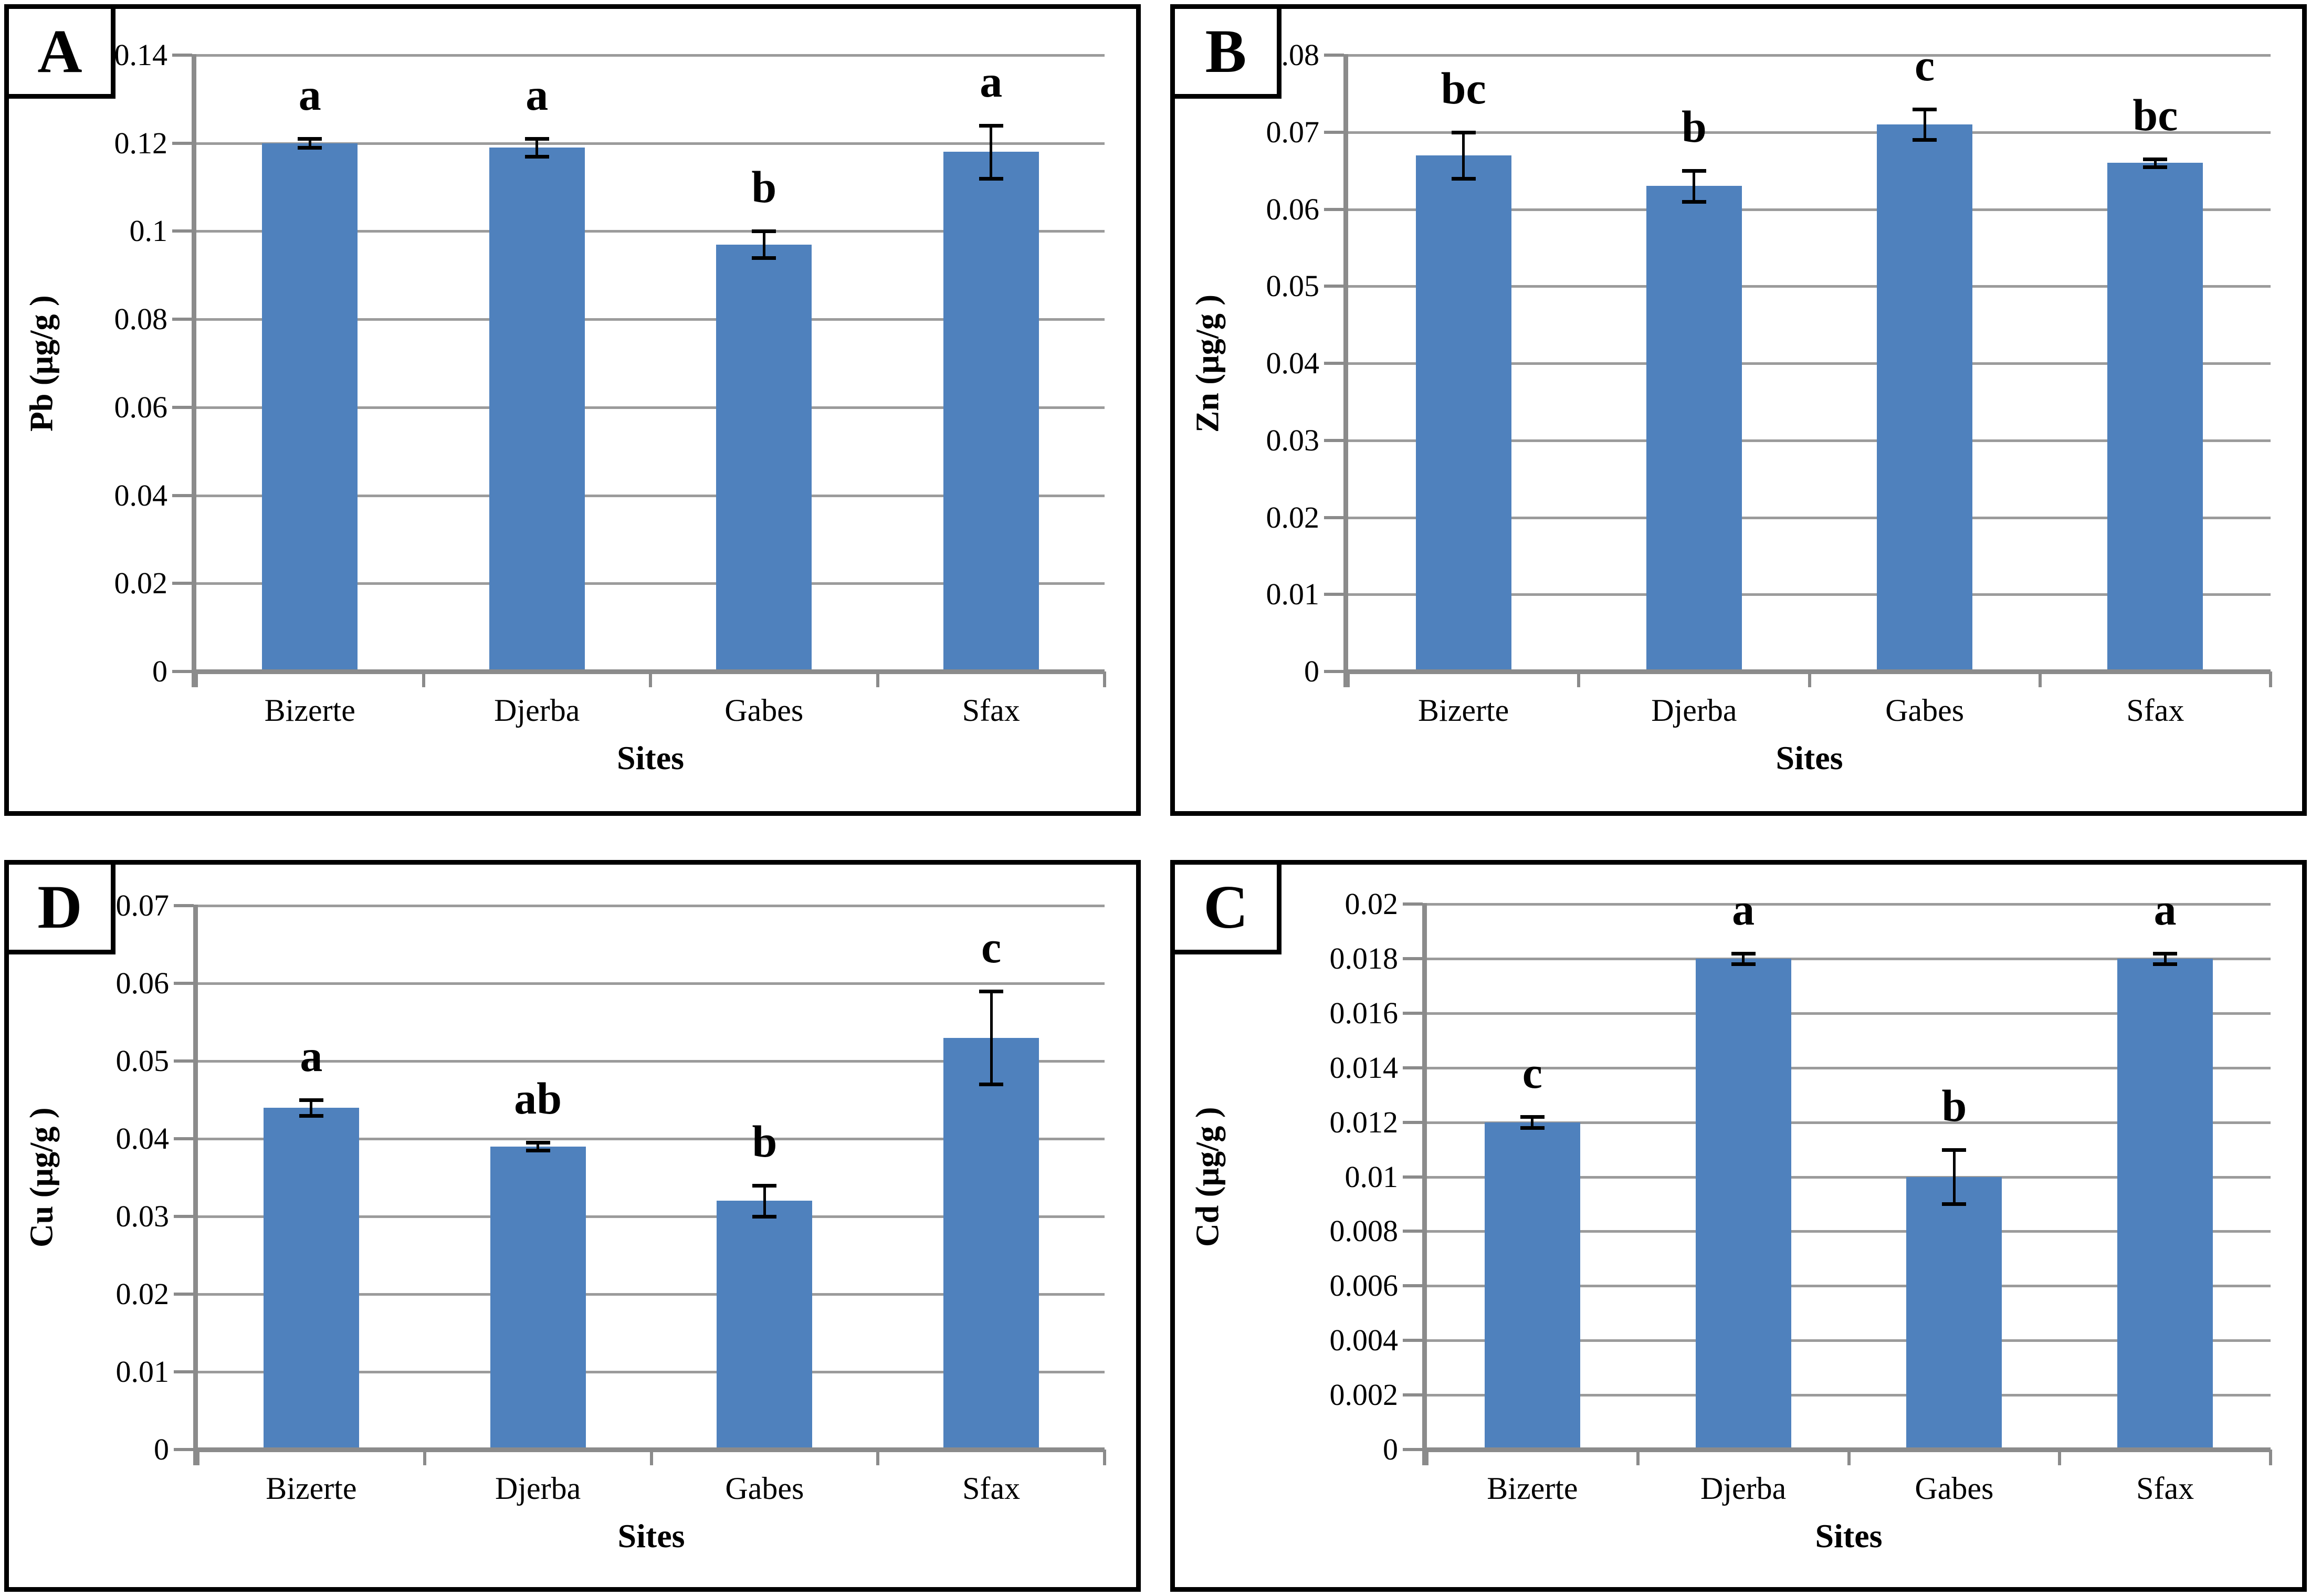 This screenshot has width=2311, height=1596. I want to click on significance-letter: c, so click(1532, 1072).